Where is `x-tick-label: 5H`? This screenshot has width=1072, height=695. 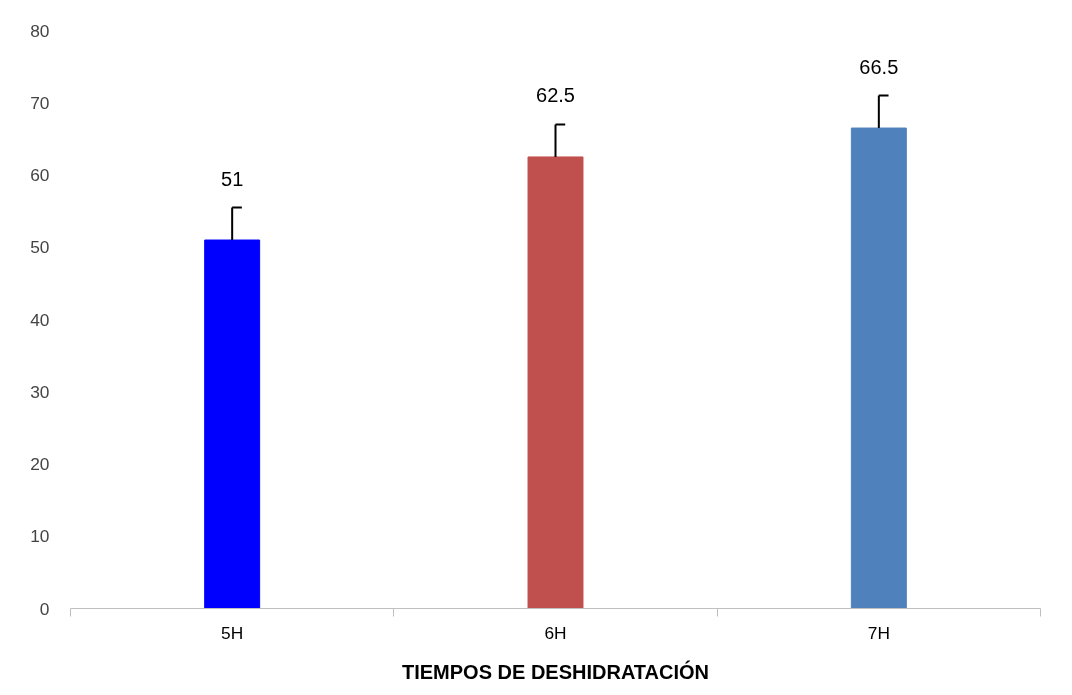
x-tick-label: 5H is located at coordinates (232, 632).